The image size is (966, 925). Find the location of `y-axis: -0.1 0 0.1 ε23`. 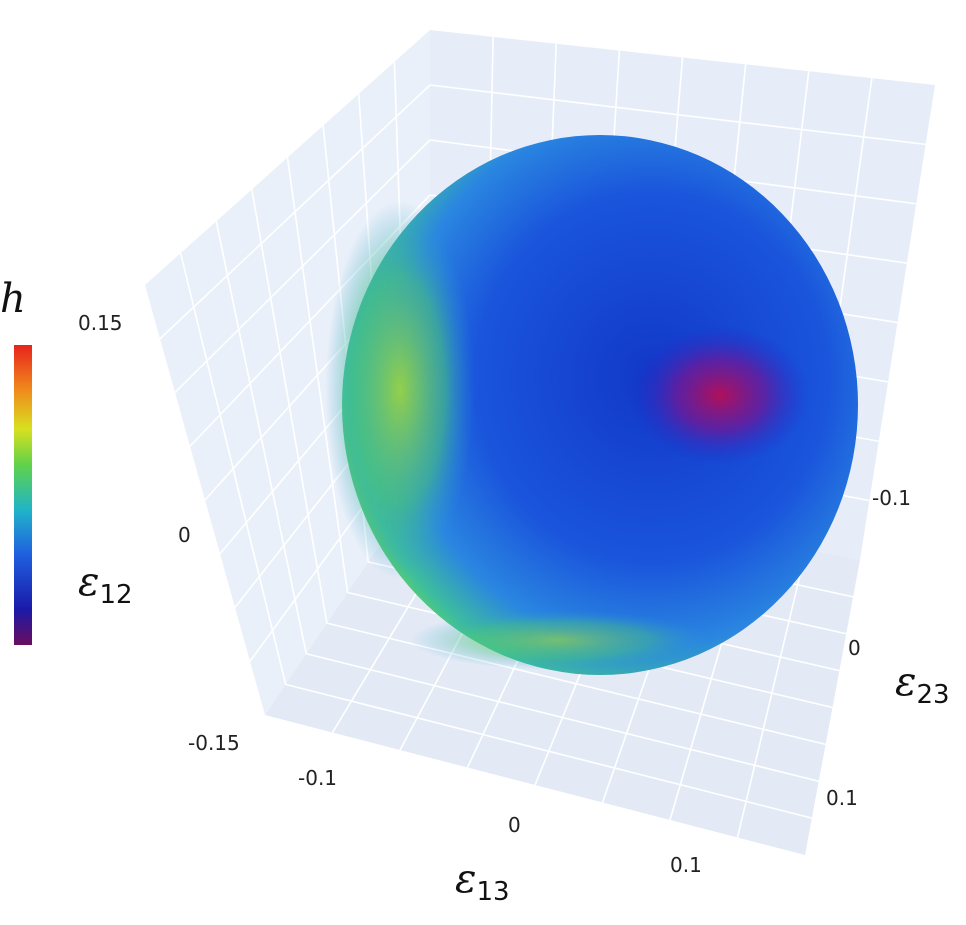

y-axis: -0.1 0 0.1 ε23 is located at coordinates (888, 648).